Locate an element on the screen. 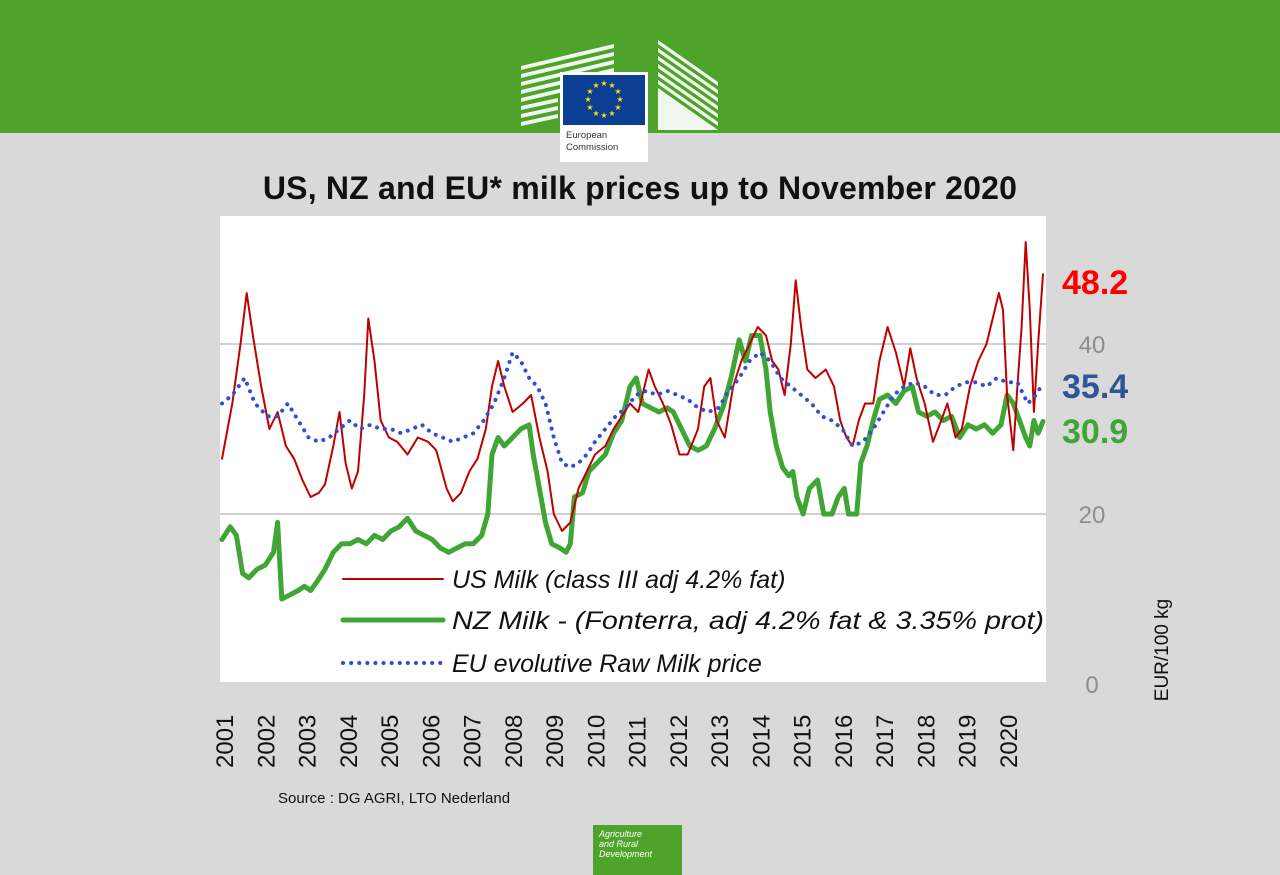 The height and width of the screenshot is (875, 1280). x-tick-label: 2014 is located at coordinates (761, 741).